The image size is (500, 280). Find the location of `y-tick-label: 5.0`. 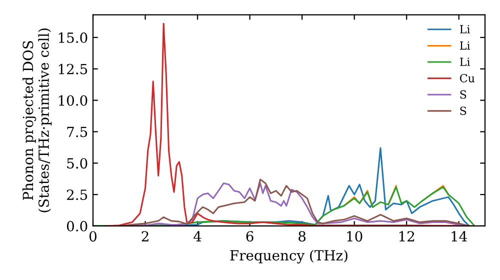

y-tick-label: 5.0 is located at coordinates (77, 163).